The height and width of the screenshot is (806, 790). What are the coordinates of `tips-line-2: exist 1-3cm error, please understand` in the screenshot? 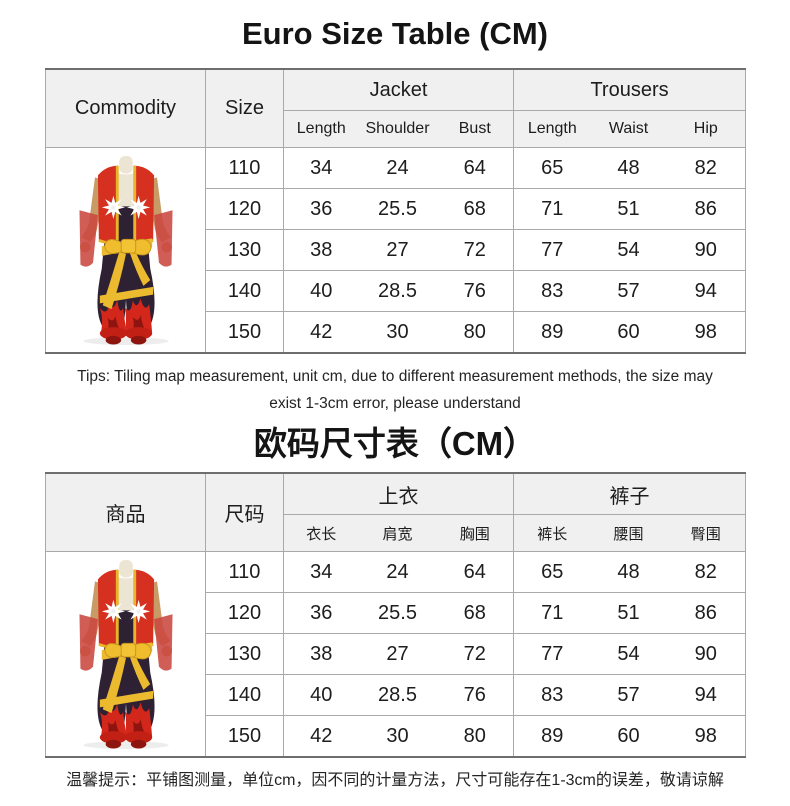 It's located at (395, 403).